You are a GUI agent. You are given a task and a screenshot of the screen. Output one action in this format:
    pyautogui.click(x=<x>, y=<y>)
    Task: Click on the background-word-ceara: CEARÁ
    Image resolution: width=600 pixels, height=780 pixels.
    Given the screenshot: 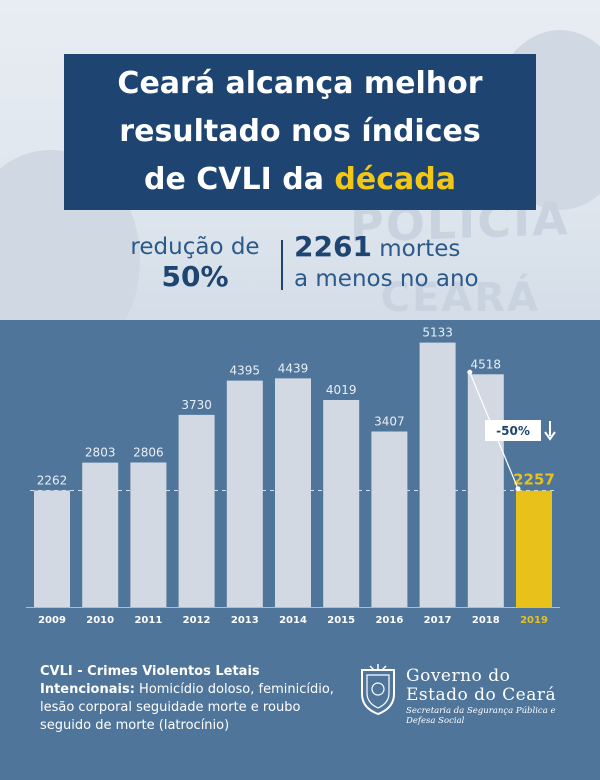 What is the action you would take?
    pyautogui.click(x=460, y=297)
    